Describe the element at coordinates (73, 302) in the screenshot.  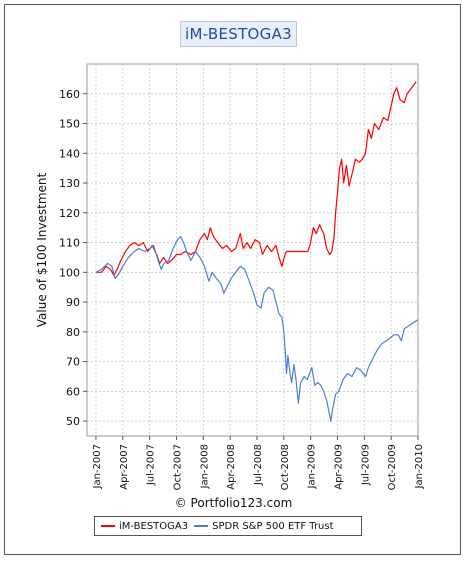
I see `y-tick-label: 90` at that location.